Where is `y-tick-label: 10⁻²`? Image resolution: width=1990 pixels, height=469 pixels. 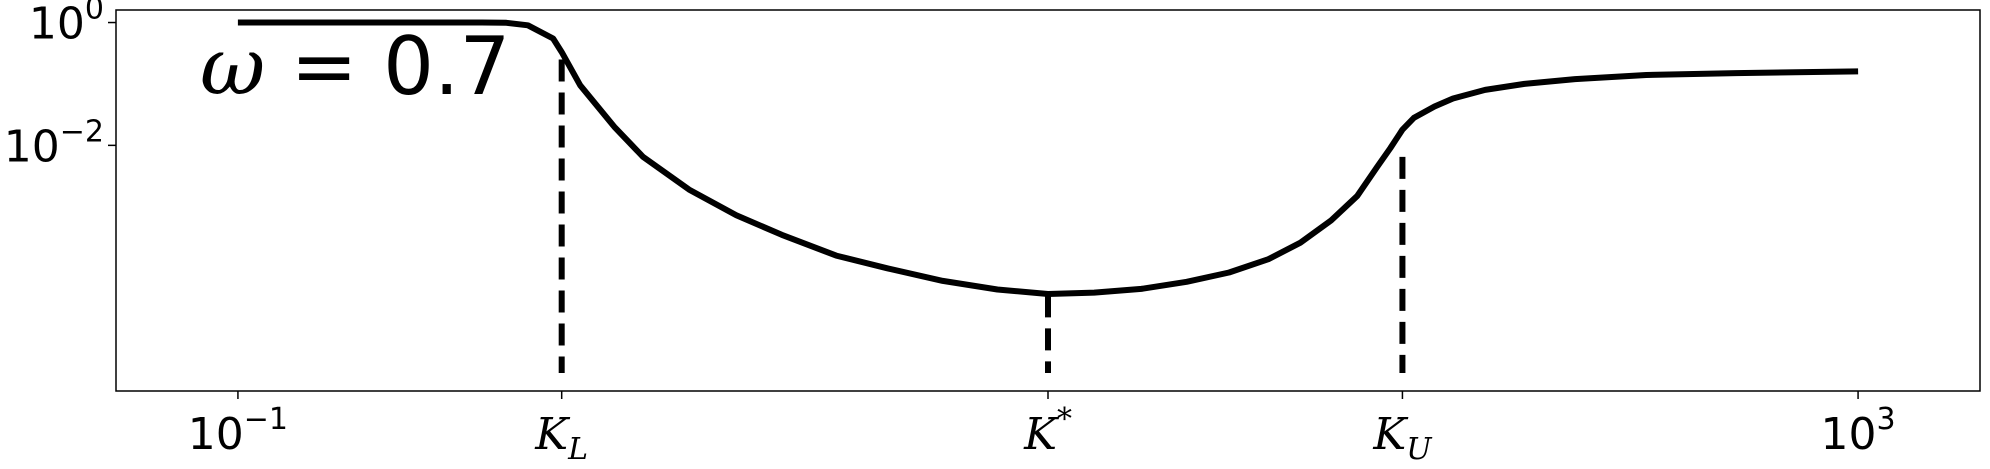
y-tick-label: 10⁻² is located at coordinates (54, 143).